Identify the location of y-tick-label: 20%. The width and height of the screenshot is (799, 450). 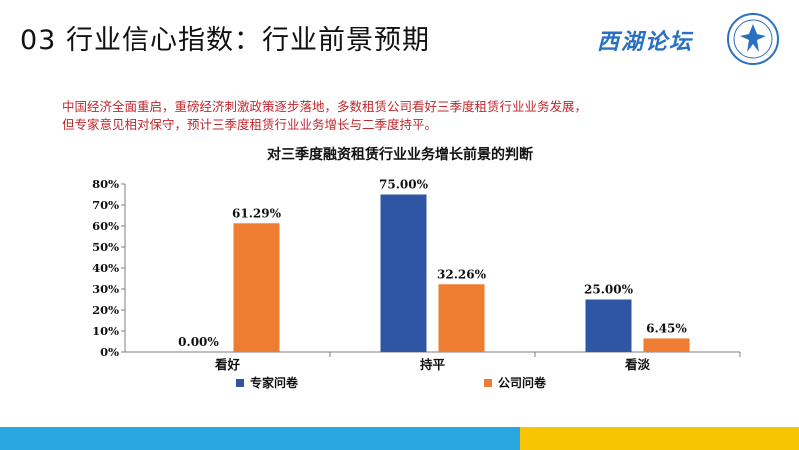
(105, 310).